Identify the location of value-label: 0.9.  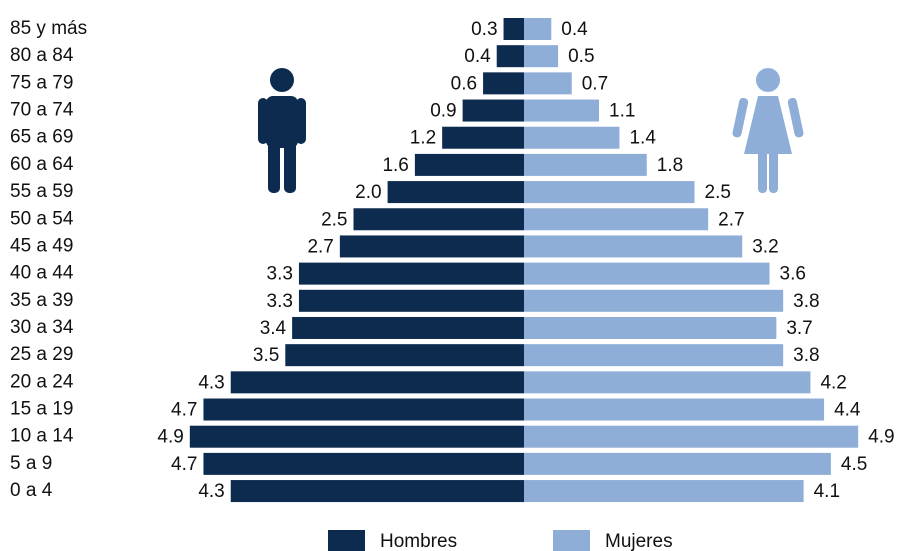
(443, 111).